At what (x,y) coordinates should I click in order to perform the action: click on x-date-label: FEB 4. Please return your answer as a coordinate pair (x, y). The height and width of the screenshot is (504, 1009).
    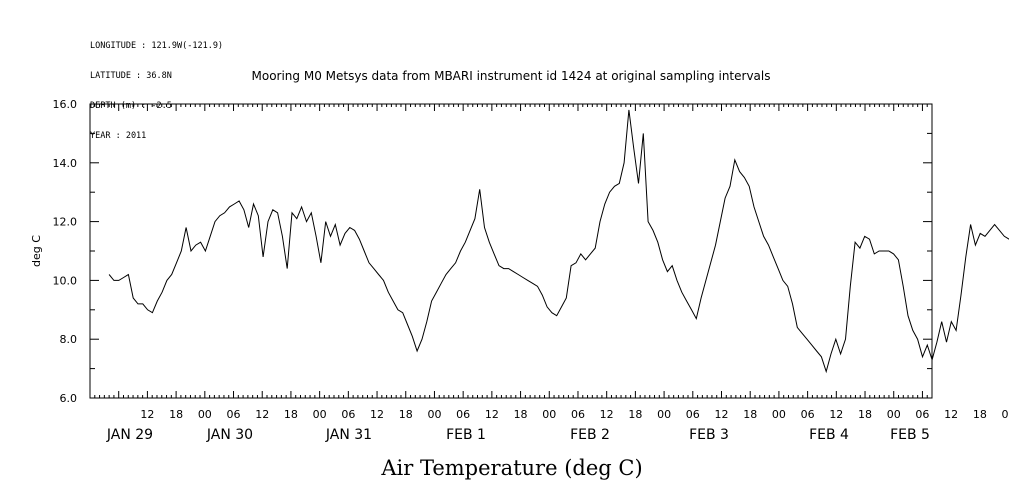
    Looking at the image, I should click on (829, 435).